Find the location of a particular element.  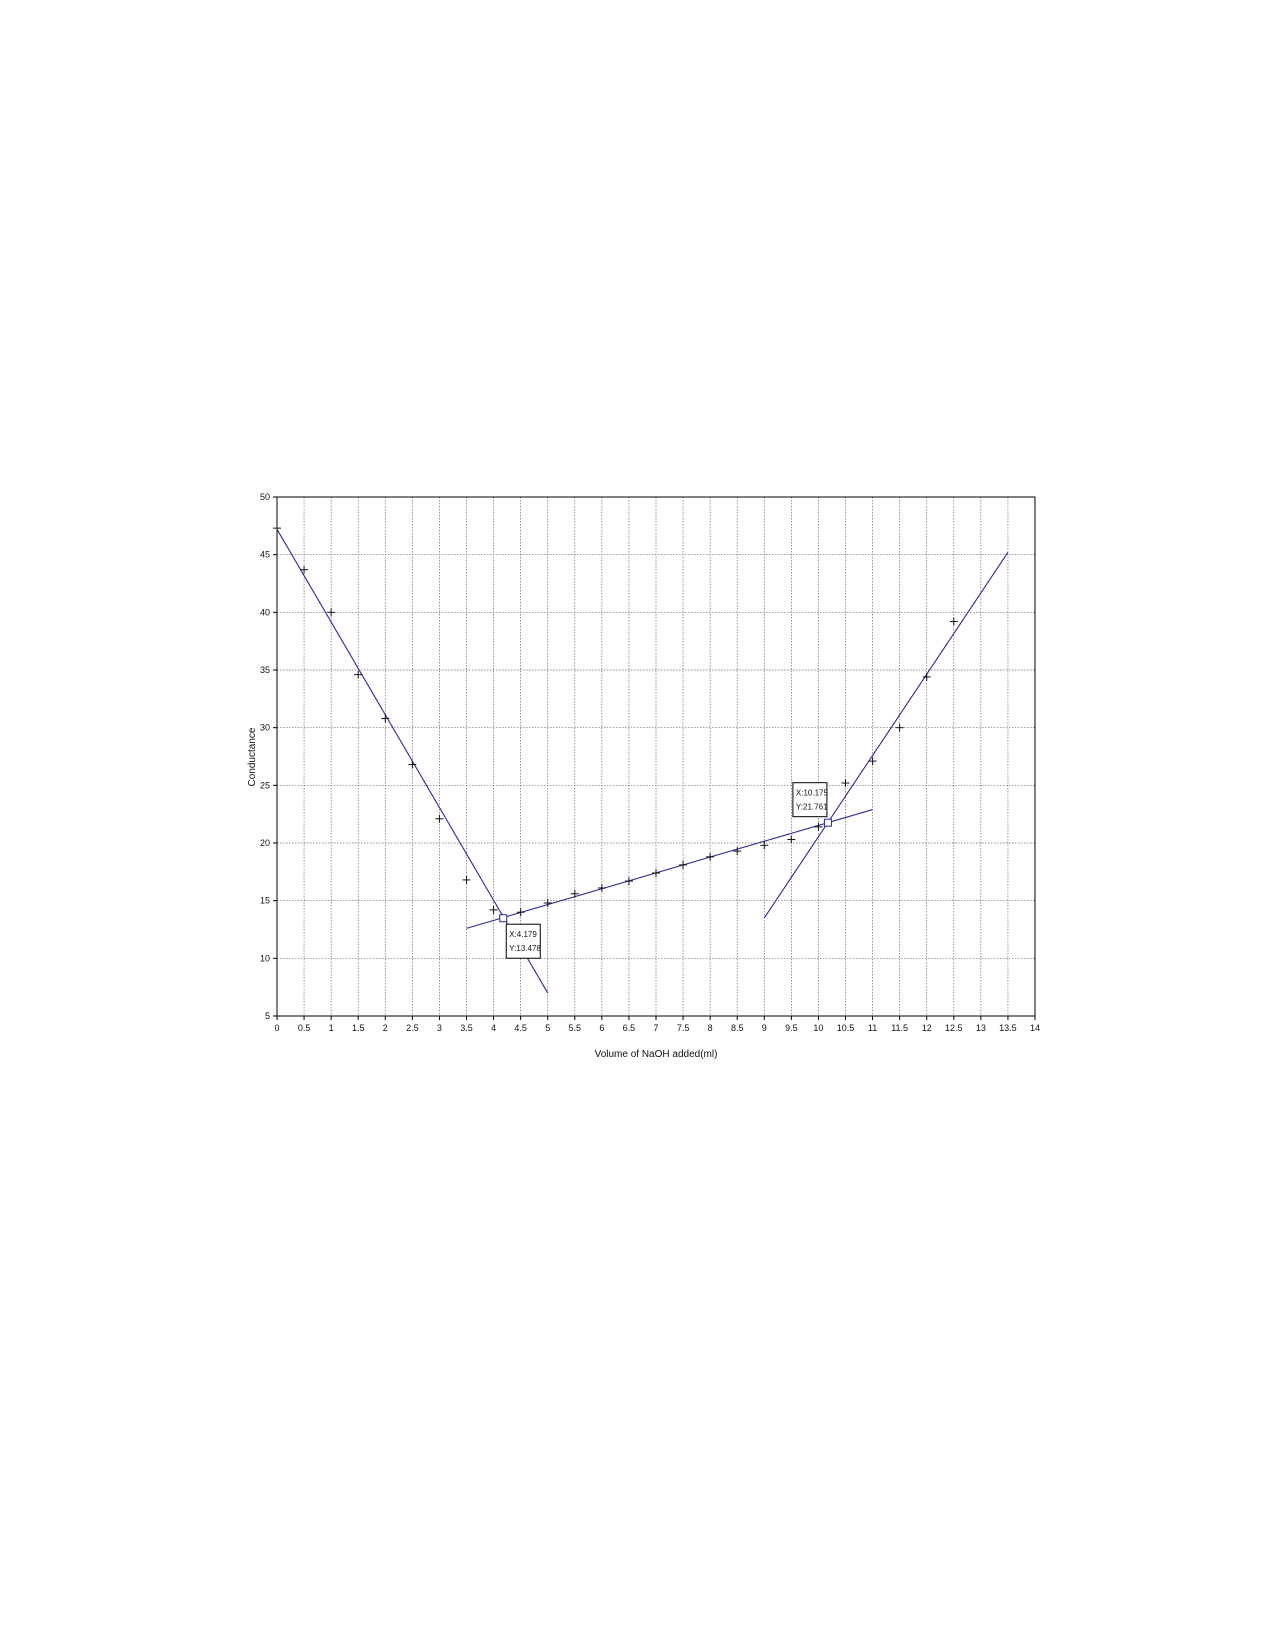

x-tick-label: 12.5 is located at coordinates (954, 1028).